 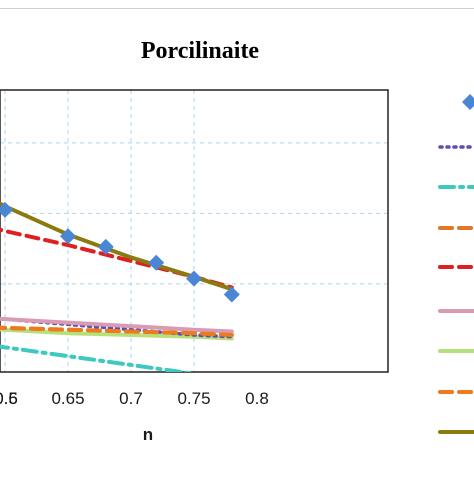 I want to click on legend, so click(x=456, y=264).